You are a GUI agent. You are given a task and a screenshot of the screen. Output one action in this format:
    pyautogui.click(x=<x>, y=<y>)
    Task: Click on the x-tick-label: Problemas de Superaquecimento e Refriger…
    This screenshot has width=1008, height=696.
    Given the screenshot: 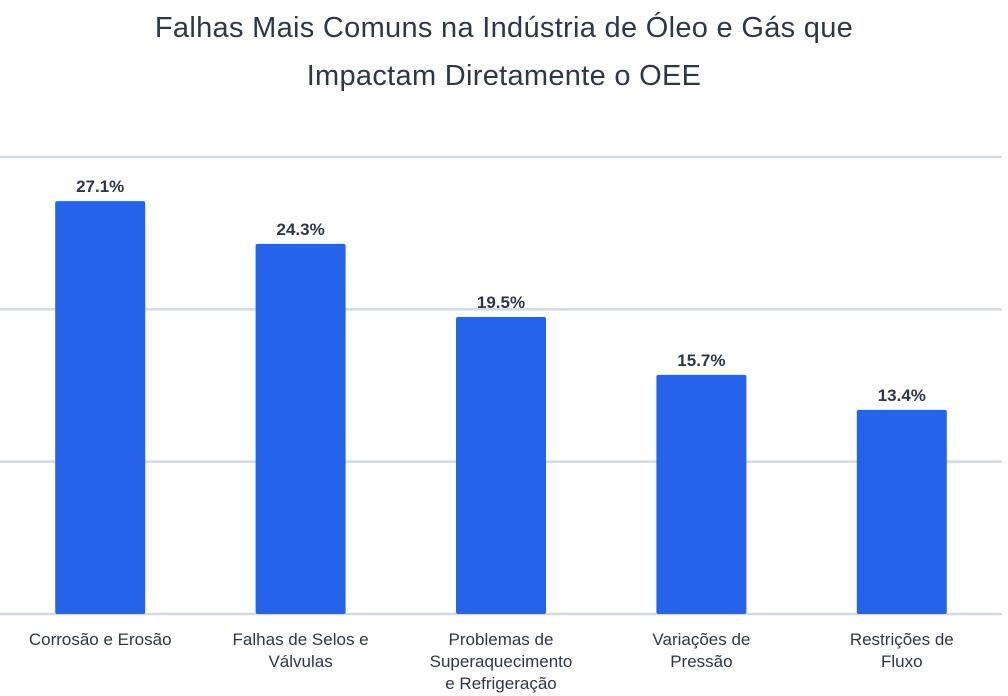 What is the action you would take?
    pyautogui.click(x=501, y=661)
    